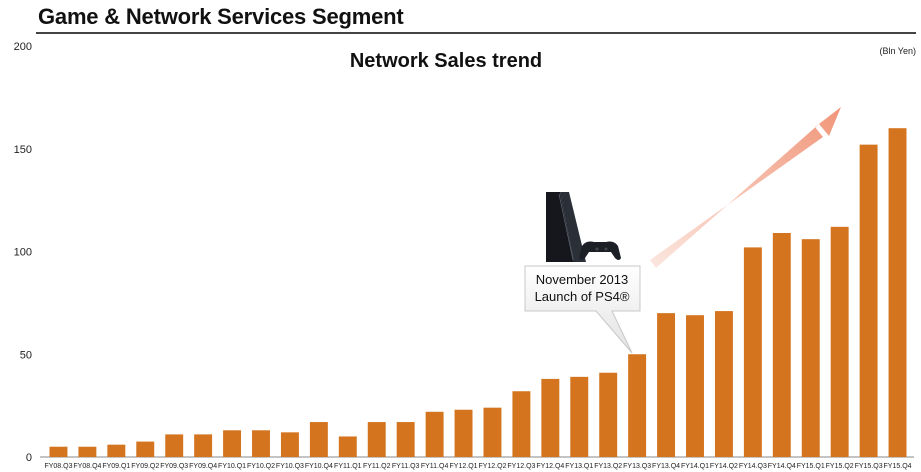 This screenshot has width=921, height=472. I want to click on header-divider, so click(476, 33).